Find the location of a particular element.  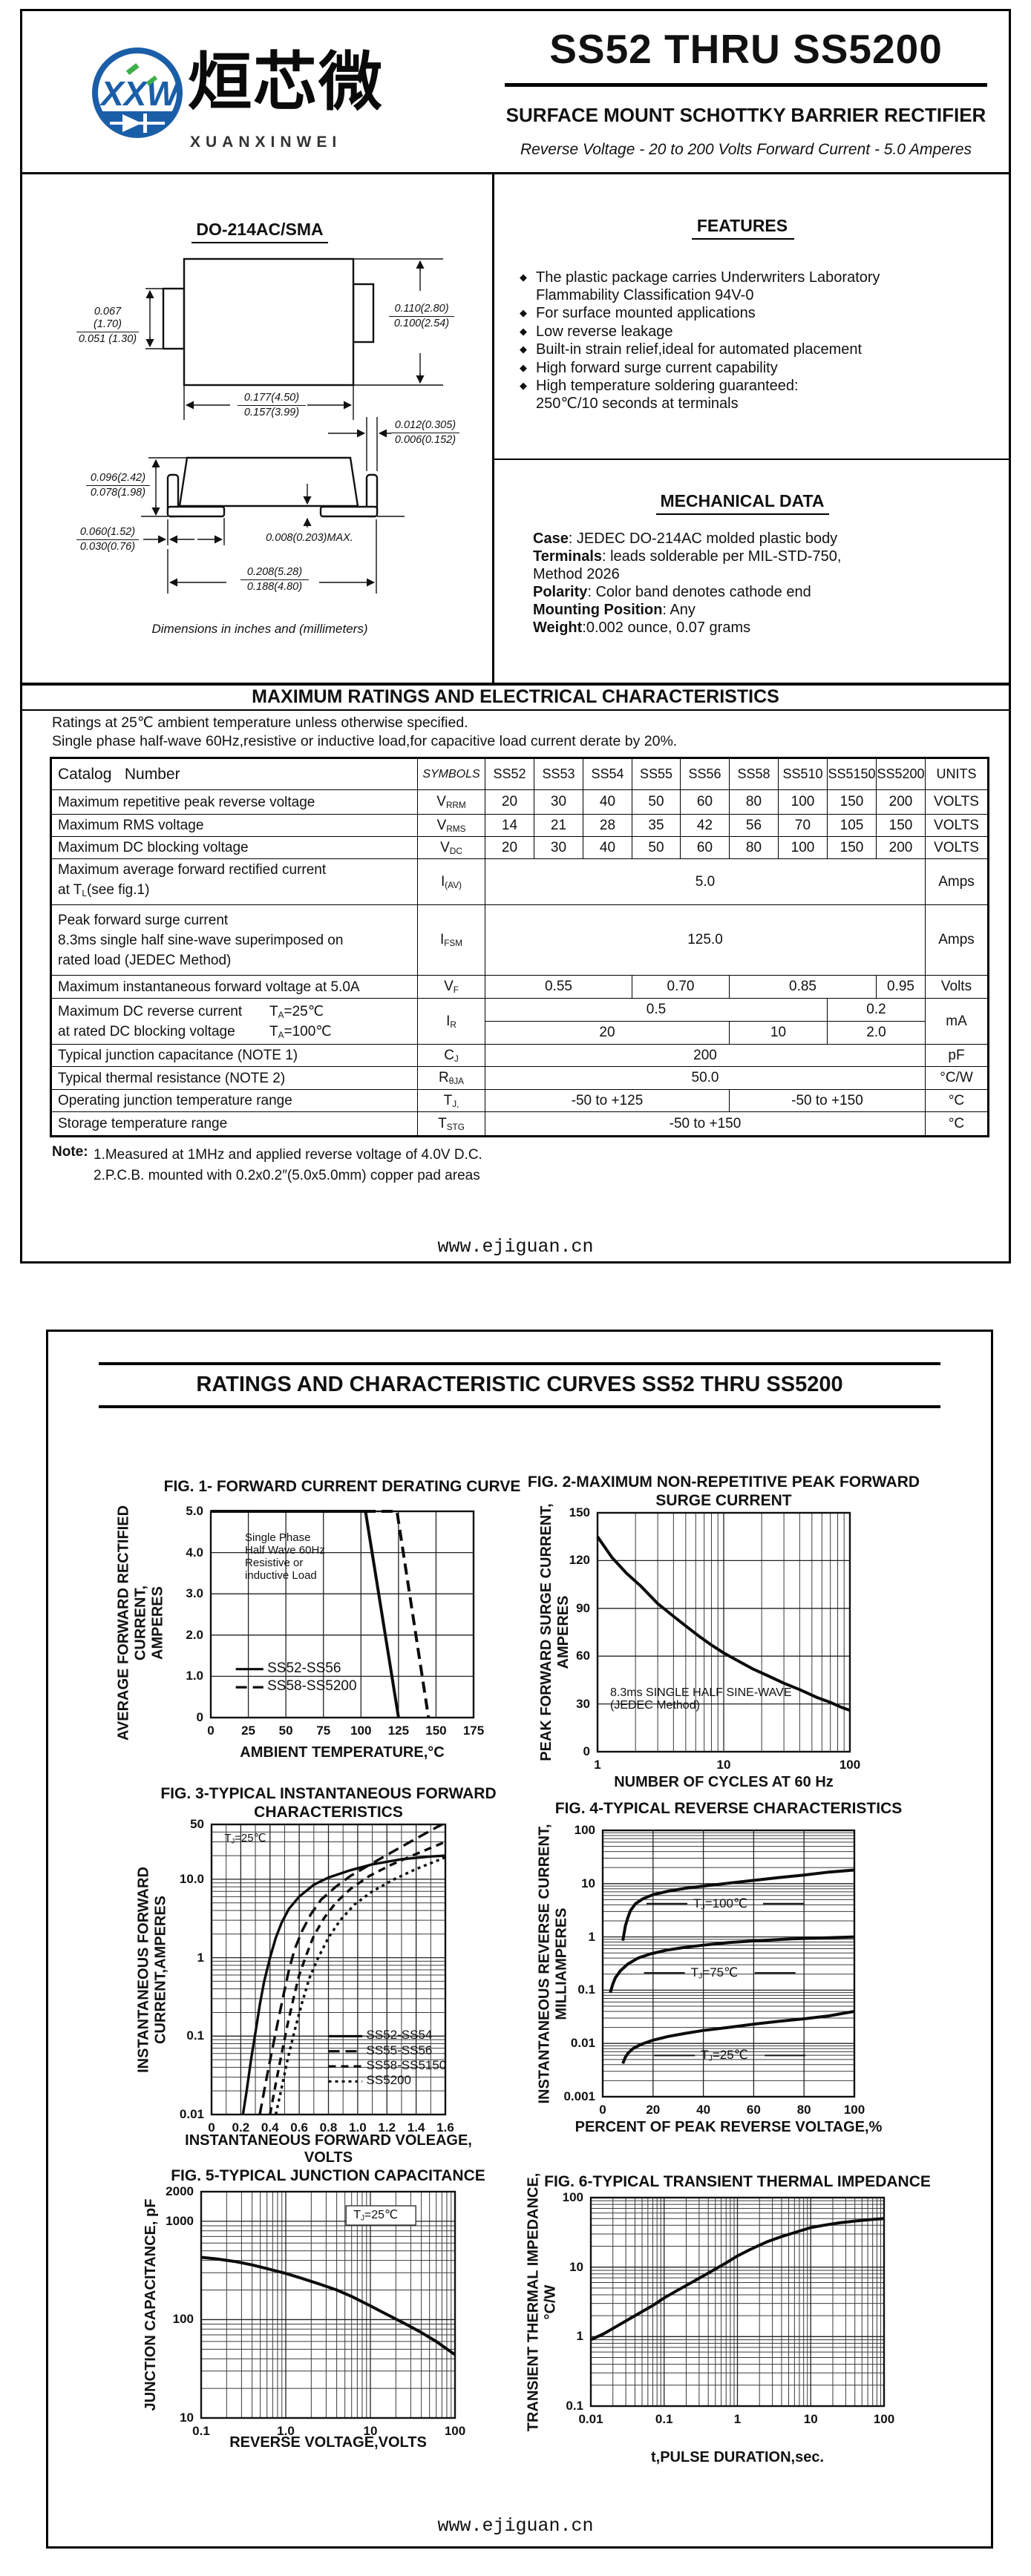

fig1-y-tick: 3.0 is located at coordinates (194, 1593).